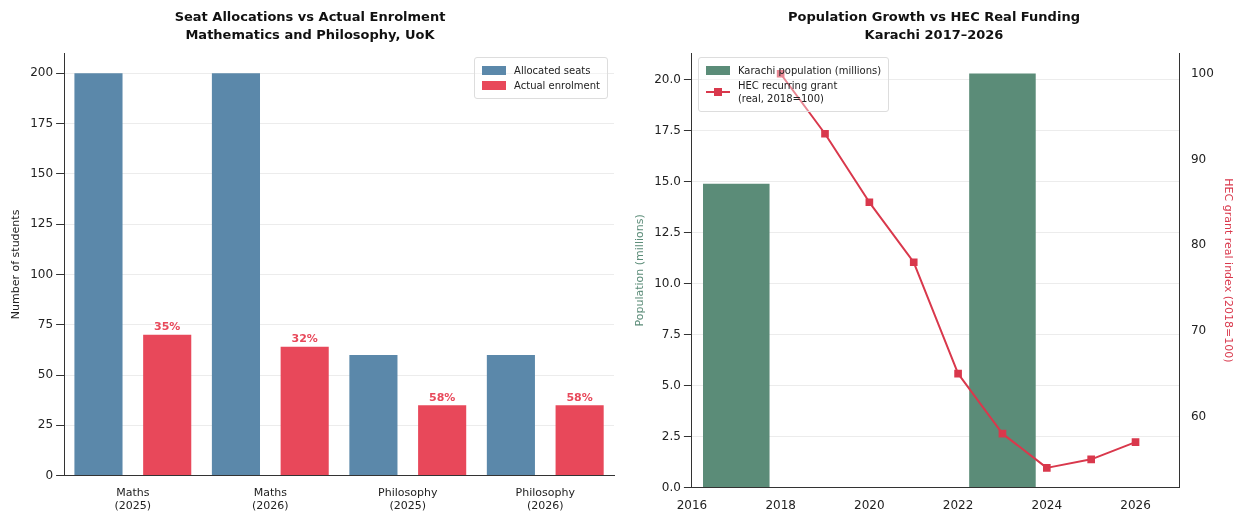  I want to click on legend-label: HEC recurring grant (real, 2018=100), so click(787, 92).